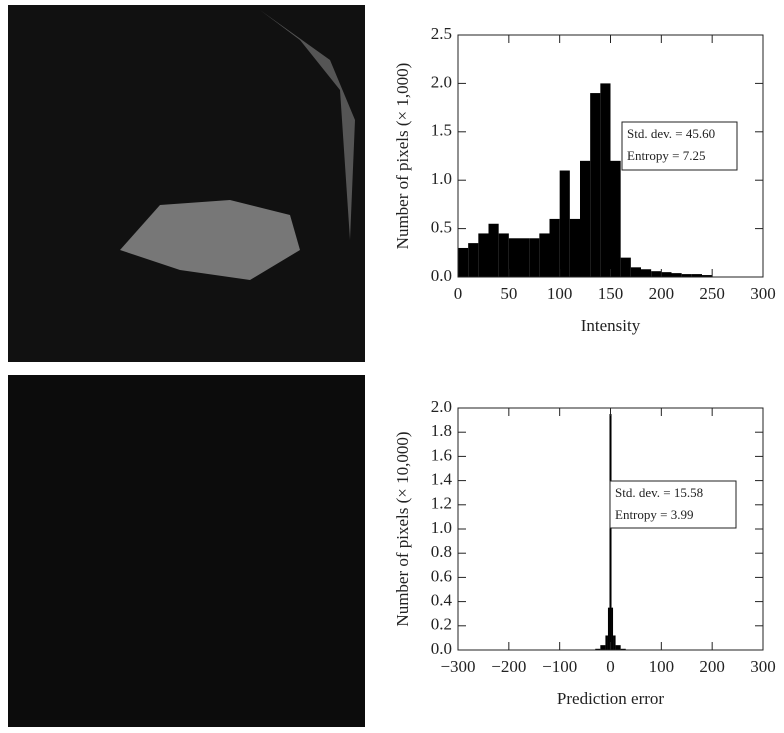 This screenshot has height=733, width=784. I want to click on x-axis-label: Intensity, so click(611, 325).